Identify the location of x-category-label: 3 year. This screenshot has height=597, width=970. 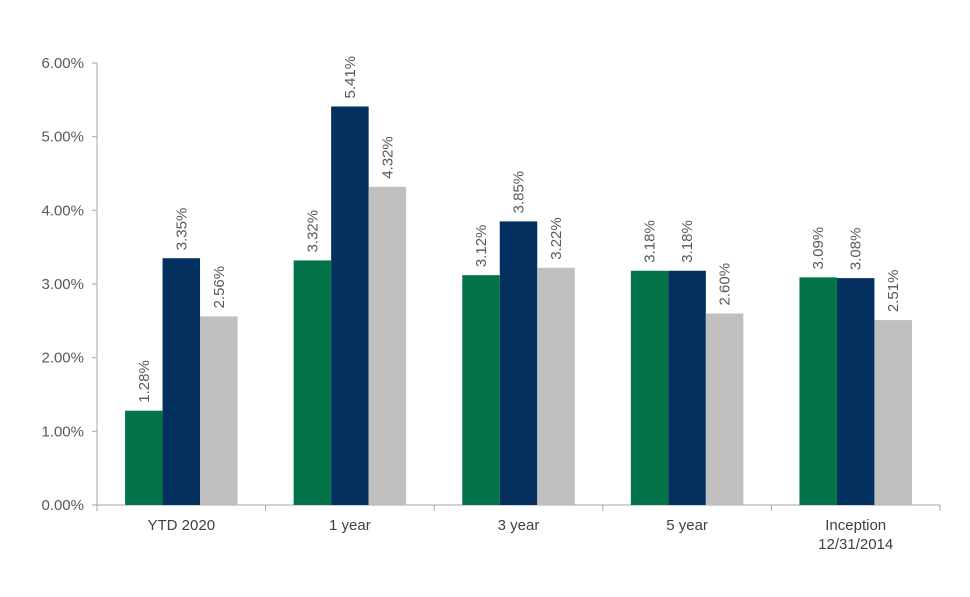
(519, 525).